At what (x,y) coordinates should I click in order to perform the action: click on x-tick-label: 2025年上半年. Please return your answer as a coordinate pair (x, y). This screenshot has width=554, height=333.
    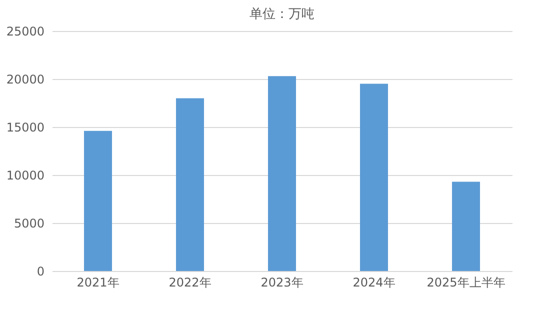
    Looking at the image, I should click on (466, 283).